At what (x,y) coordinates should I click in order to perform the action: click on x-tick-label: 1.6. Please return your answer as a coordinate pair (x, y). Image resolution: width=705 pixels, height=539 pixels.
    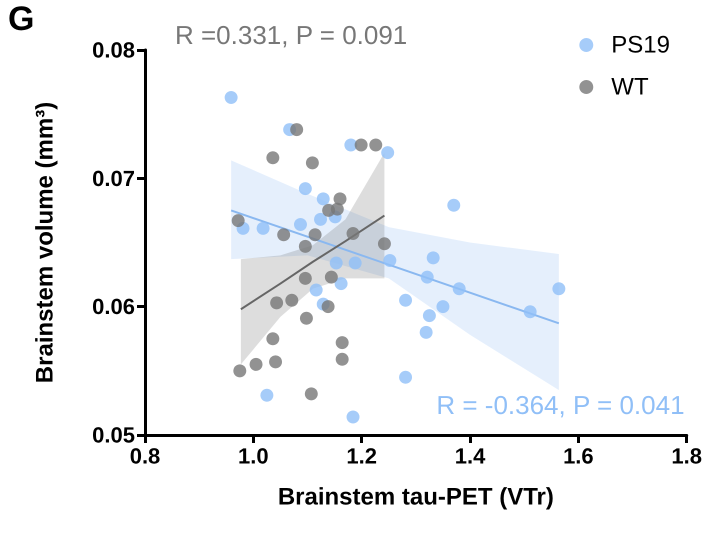
    Looking at the image, I should click on (578, 456).